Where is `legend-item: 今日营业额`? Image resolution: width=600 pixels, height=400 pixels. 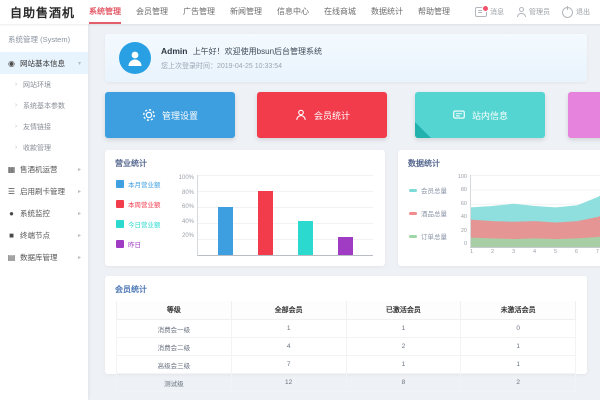 legend-item: 今日营业额 is located at coordinates (144, 224).